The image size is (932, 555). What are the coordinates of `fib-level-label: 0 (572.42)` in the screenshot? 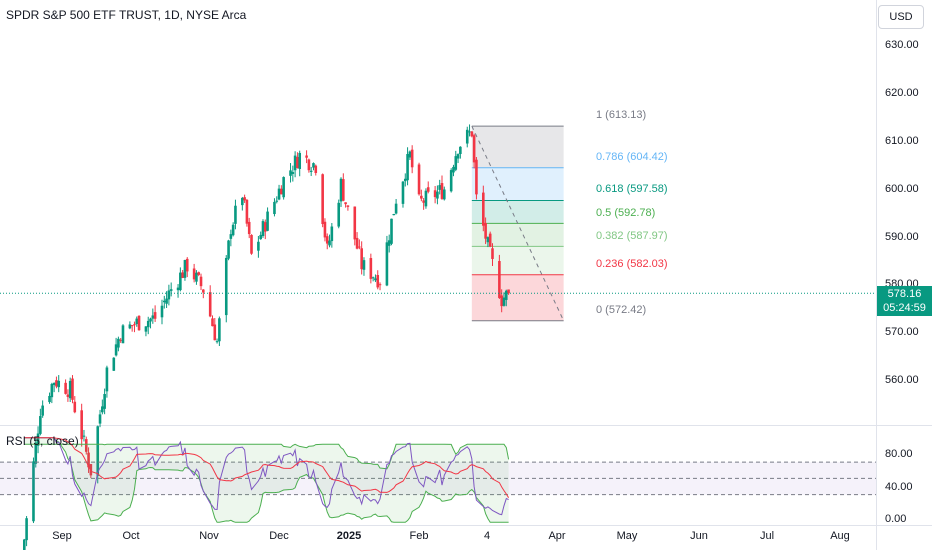 It's located at (621, 310).